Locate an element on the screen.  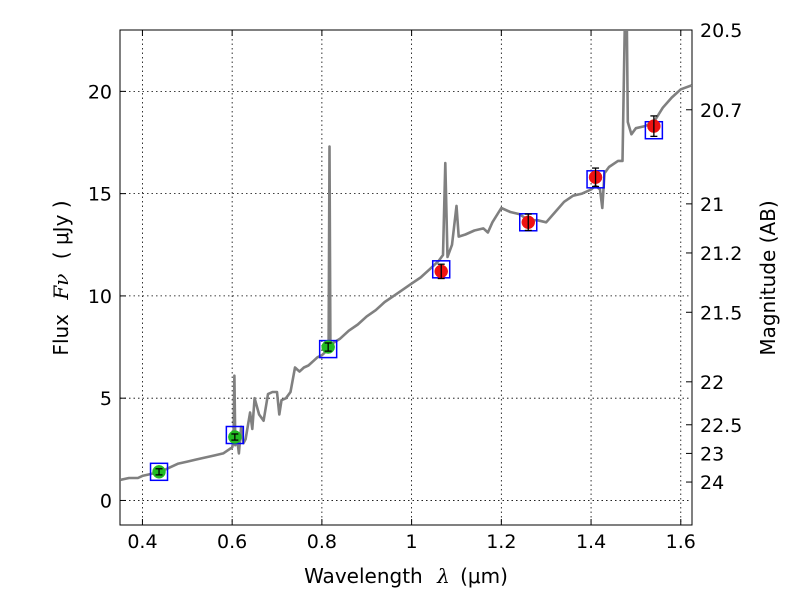
y-axis-label: Flux Fν ( μJy ) is located at coordinates (61, 277).